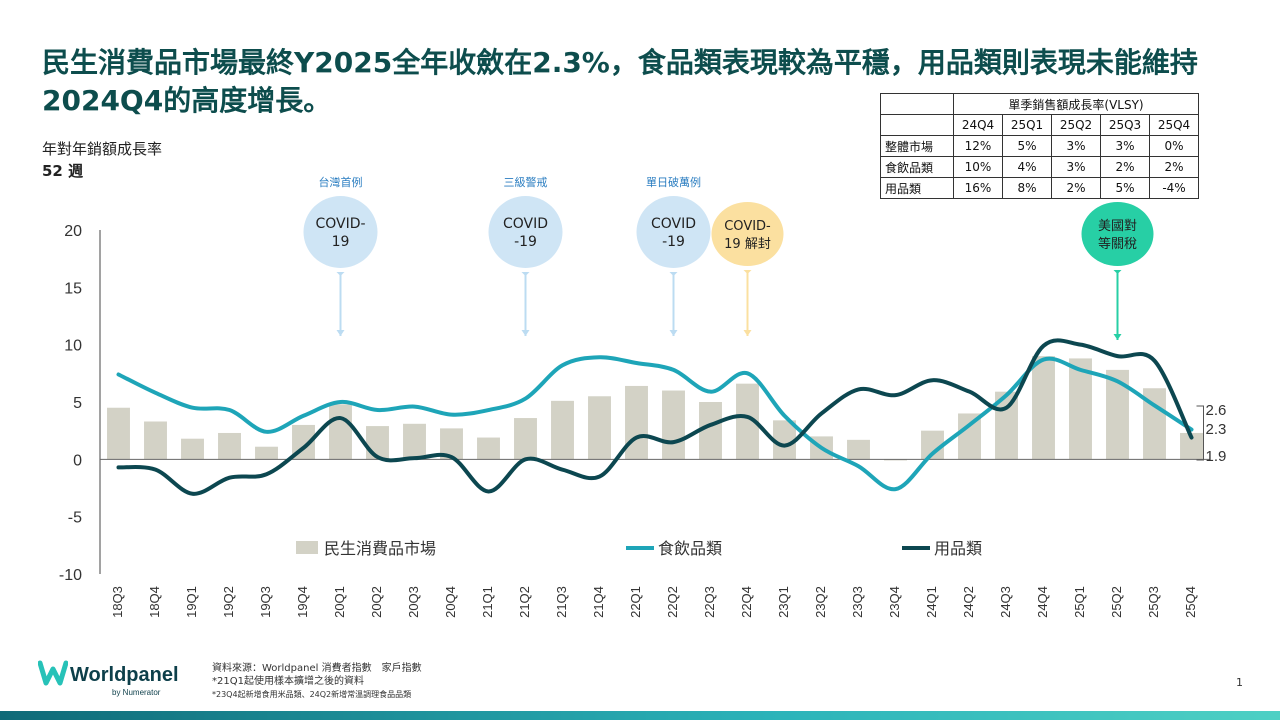 Image resolution: width=1280 pixels, height=720 pixels. Describe the element at coordinates (102, 149) in the screenshot. I see `y-axis-title-line1: 年對年銷額成長率` at that location.